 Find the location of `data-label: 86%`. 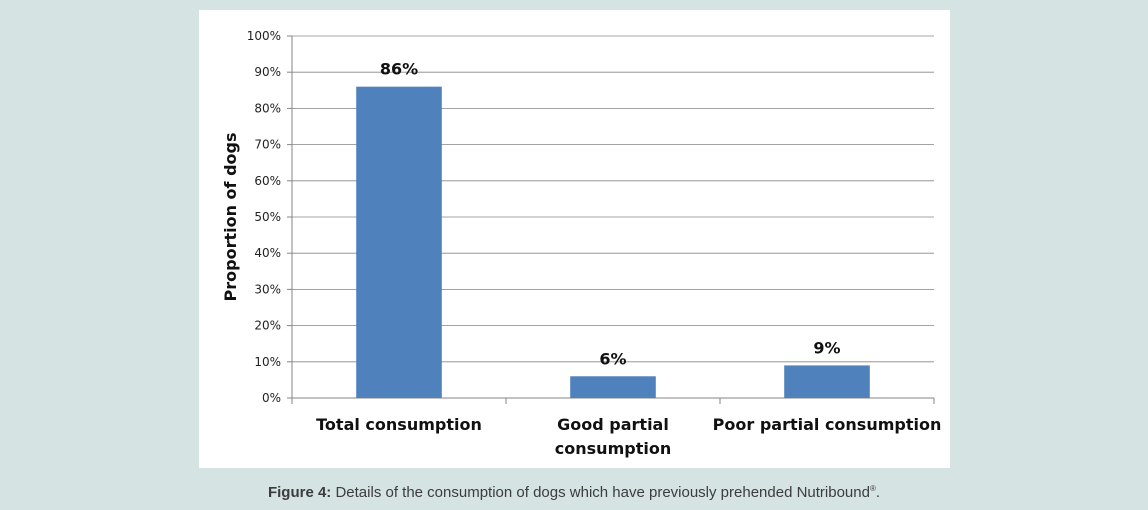

data-label: 86% is located at coordinates (399, 69).